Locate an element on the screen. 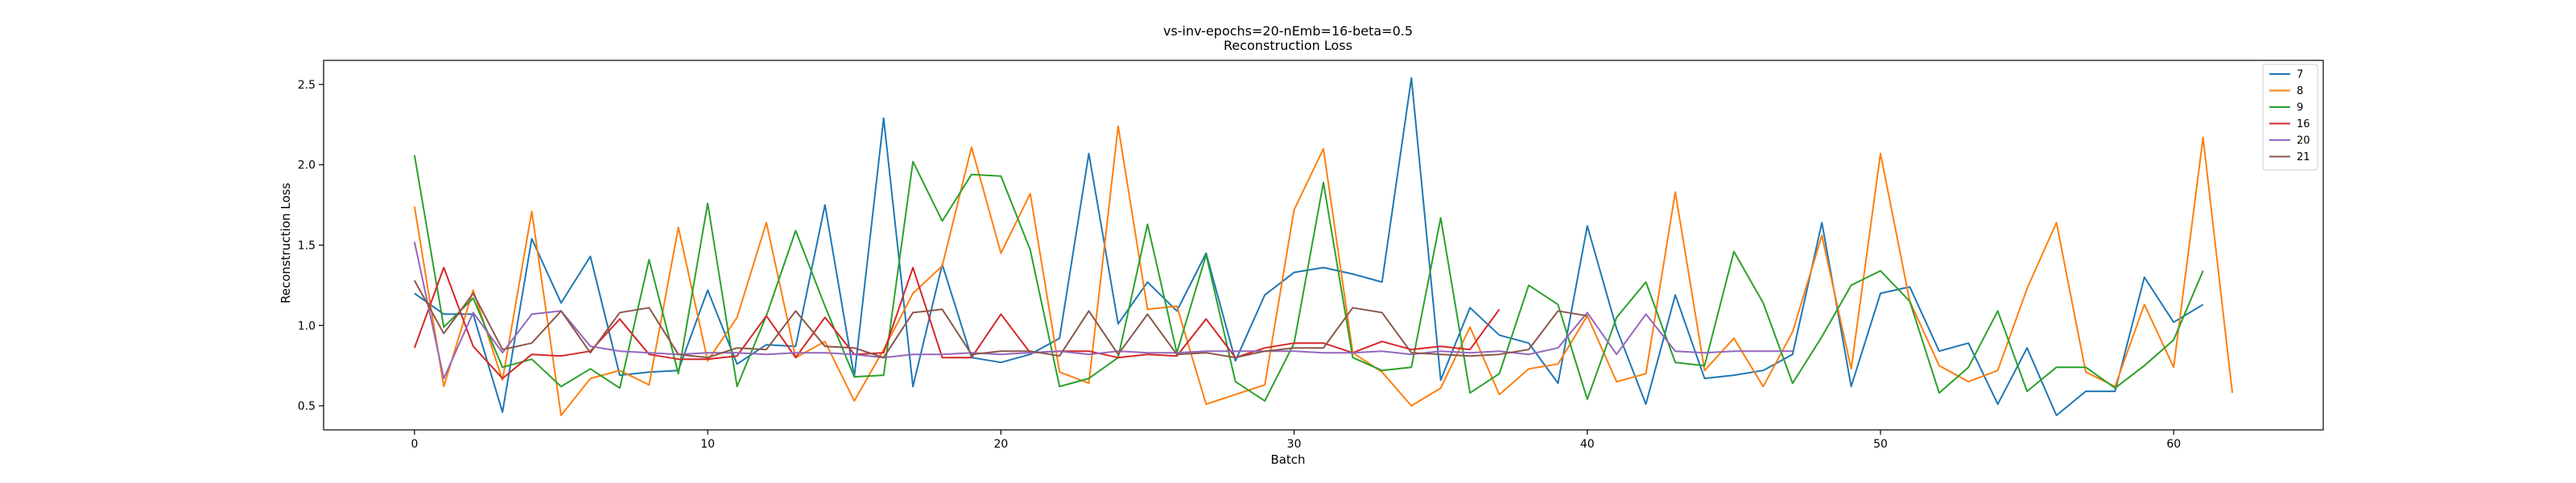 This screenshot has width=2576, height=483. x-tick-label: 10 is located at coordinates (707, 444).